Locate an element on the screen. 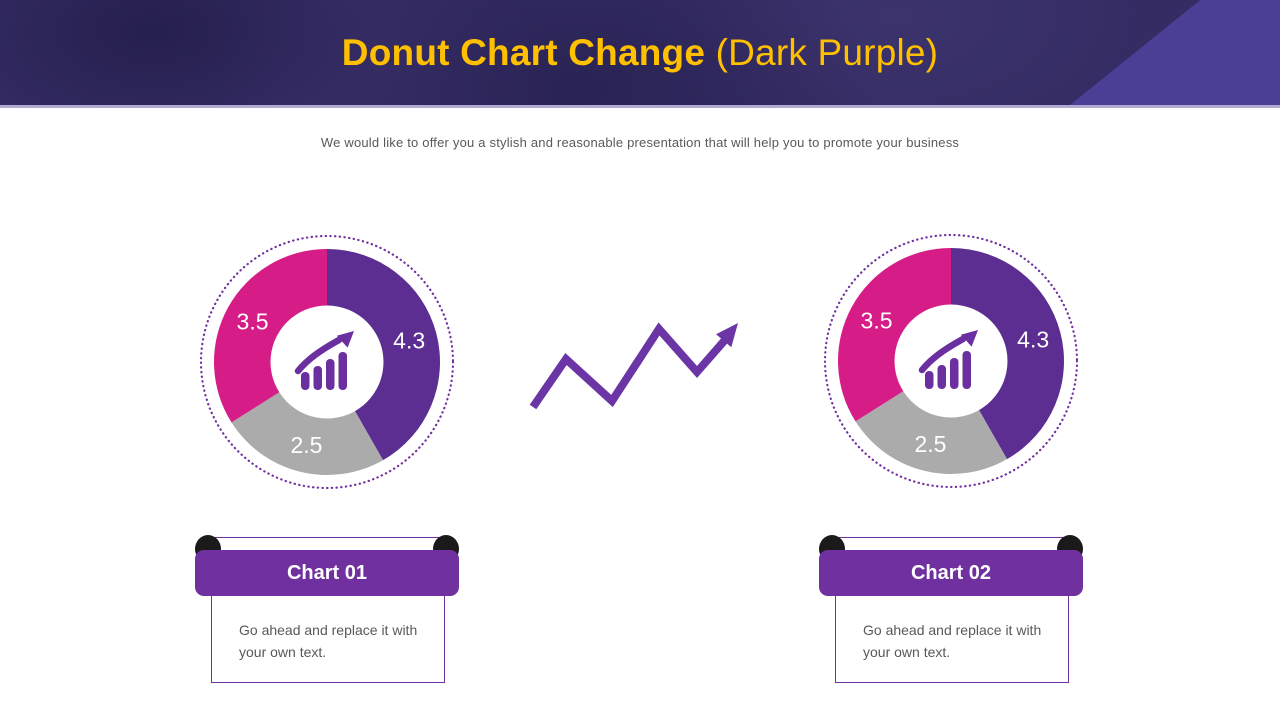  zigzag-line is located at coordinates (629, 366).